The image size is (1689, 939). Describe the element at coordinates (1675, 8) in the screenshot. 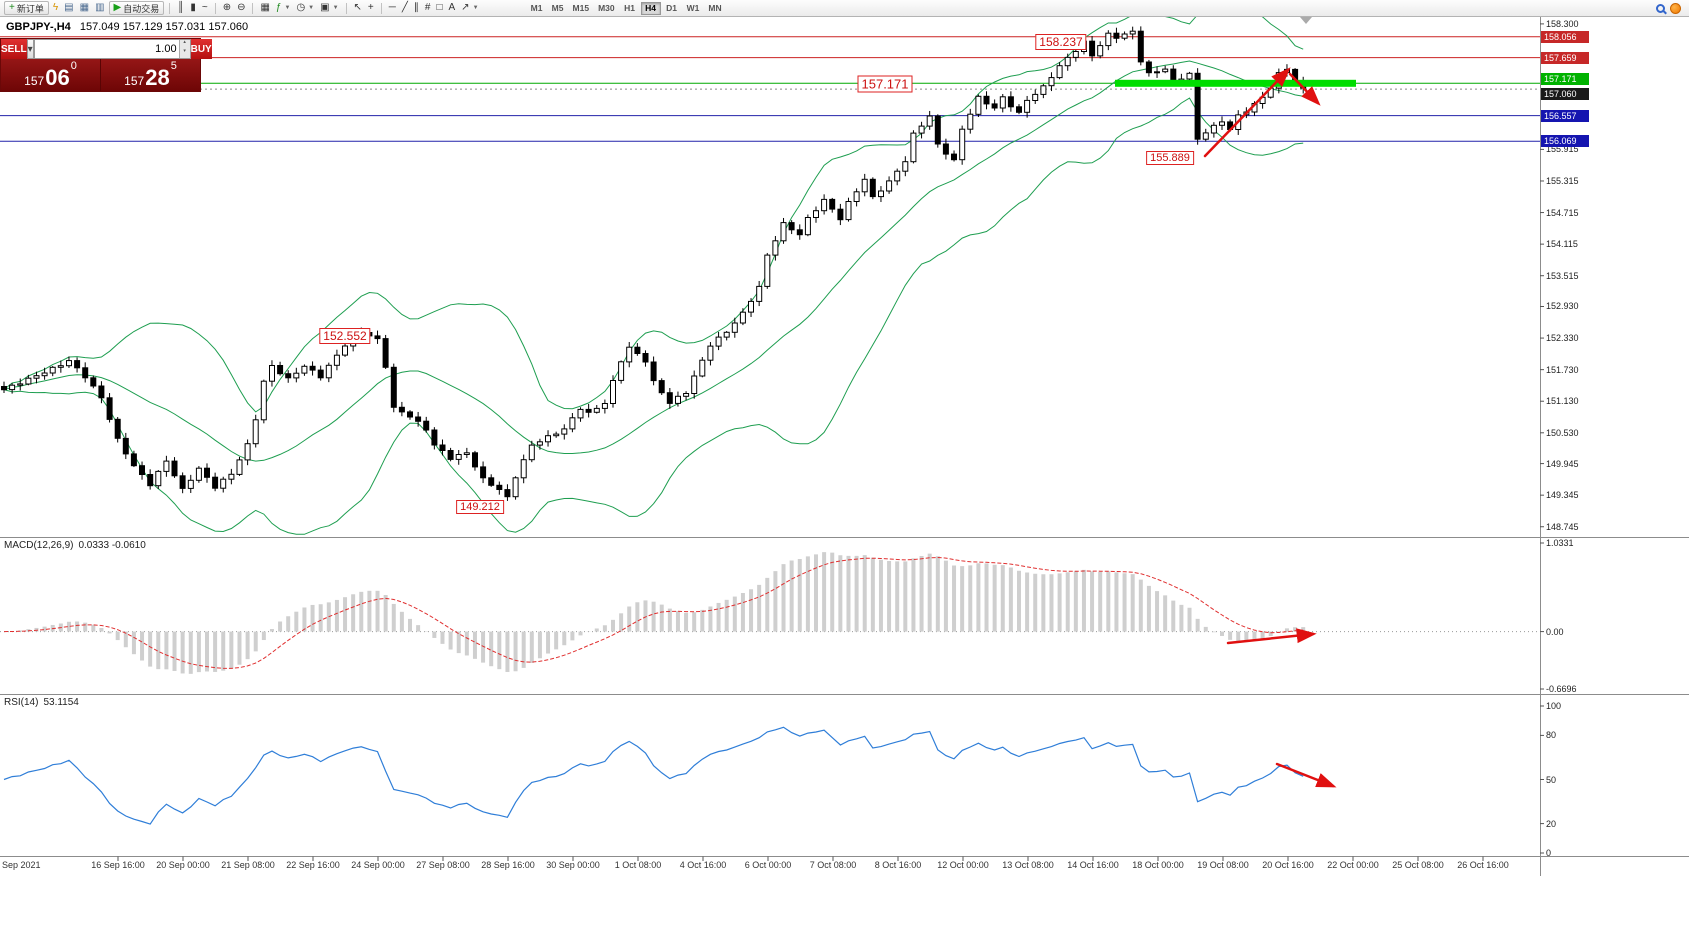

I see `community-icon` at that location.